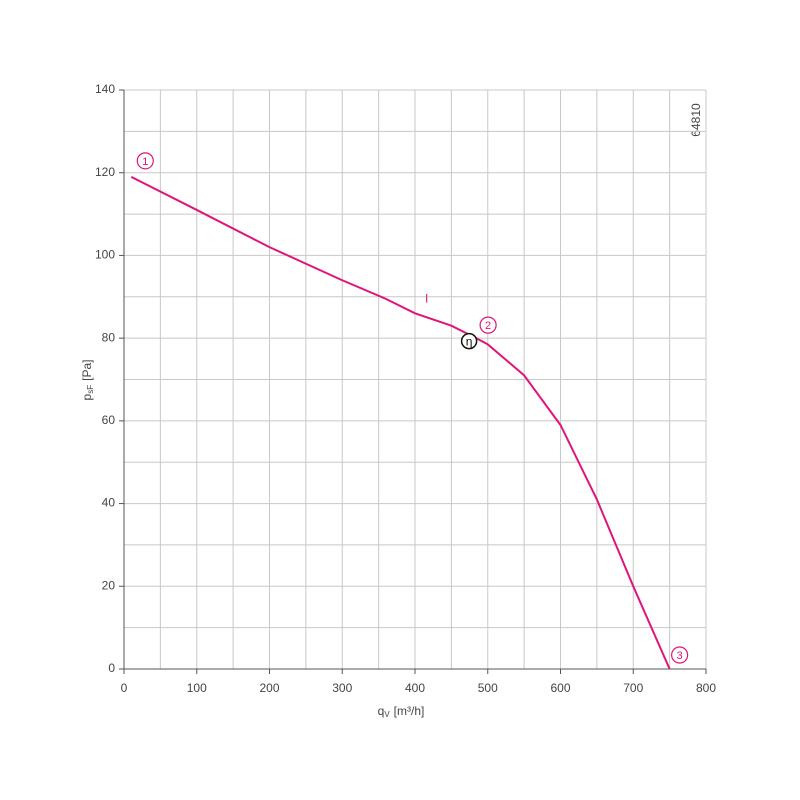  I want to click on x-tick-label: 600, so click(560, 688).